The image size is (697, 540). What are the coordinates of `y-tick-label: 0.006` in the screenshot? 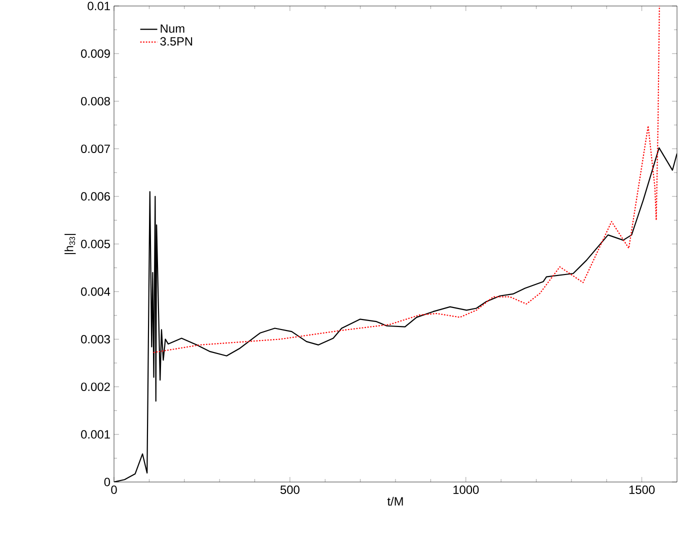 It's located at (95, 196).